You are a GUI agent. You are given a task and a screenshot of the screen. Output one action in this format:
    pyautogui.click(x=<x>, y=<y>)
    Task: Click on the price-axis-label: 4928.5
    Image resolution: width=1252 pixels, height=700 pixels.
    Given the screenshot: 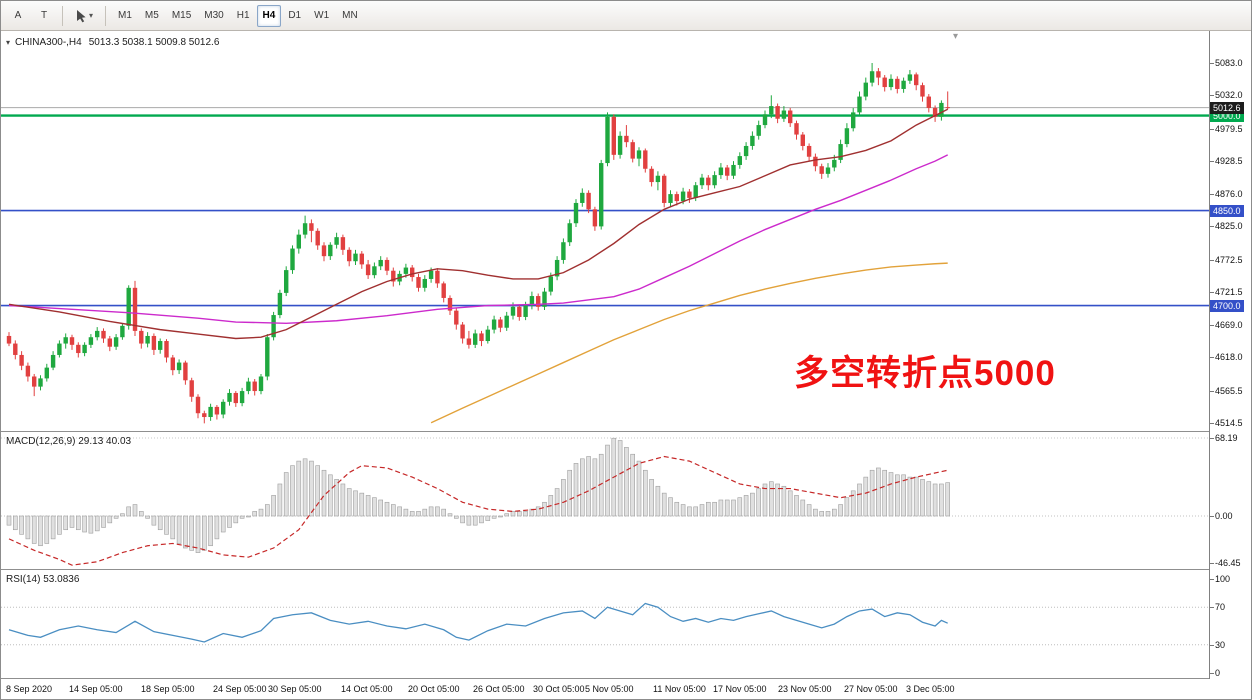 What is the action you would take?
    pyautogui.click(x=1226, y=160)
    